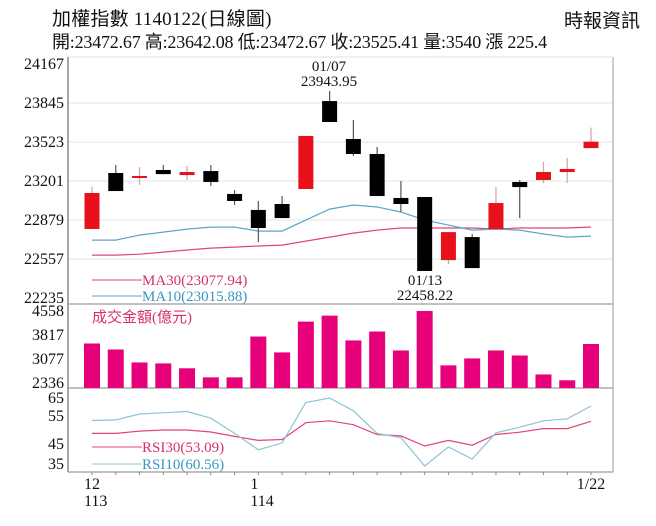 This screenshot has width=656, height=526. What do you see at coordinates (142, 317) in the screenshot?
I see `volume-title: 成交金額(億元)` at bounding box center [142, 317].